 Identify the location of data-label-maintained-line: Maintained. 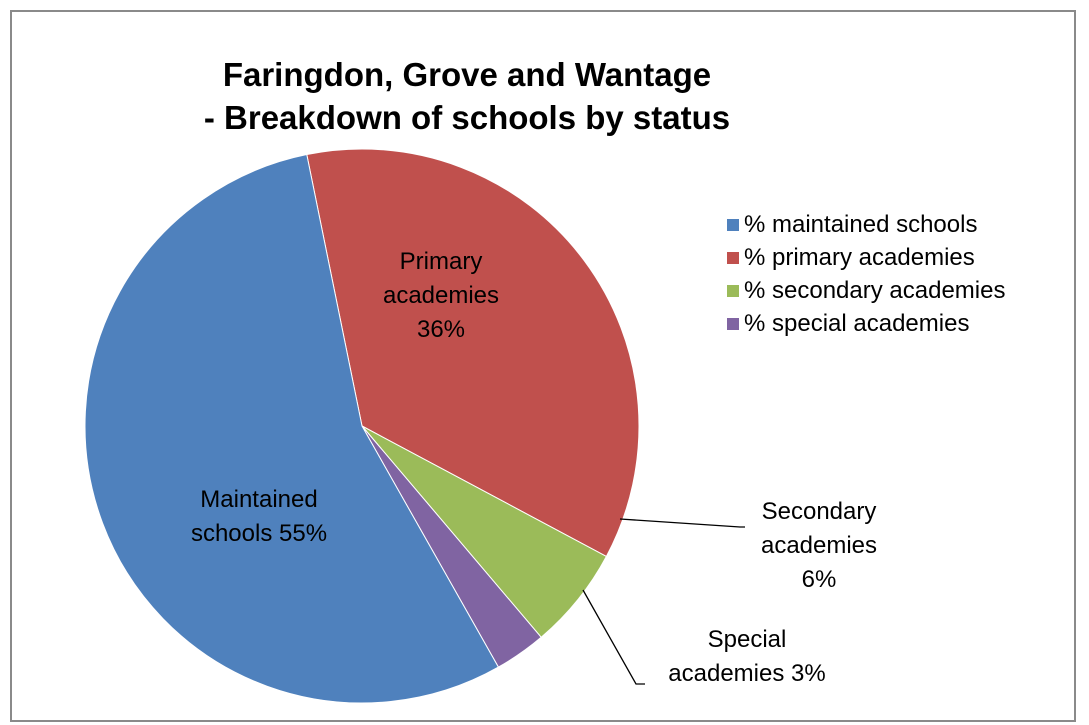
(258, 499).